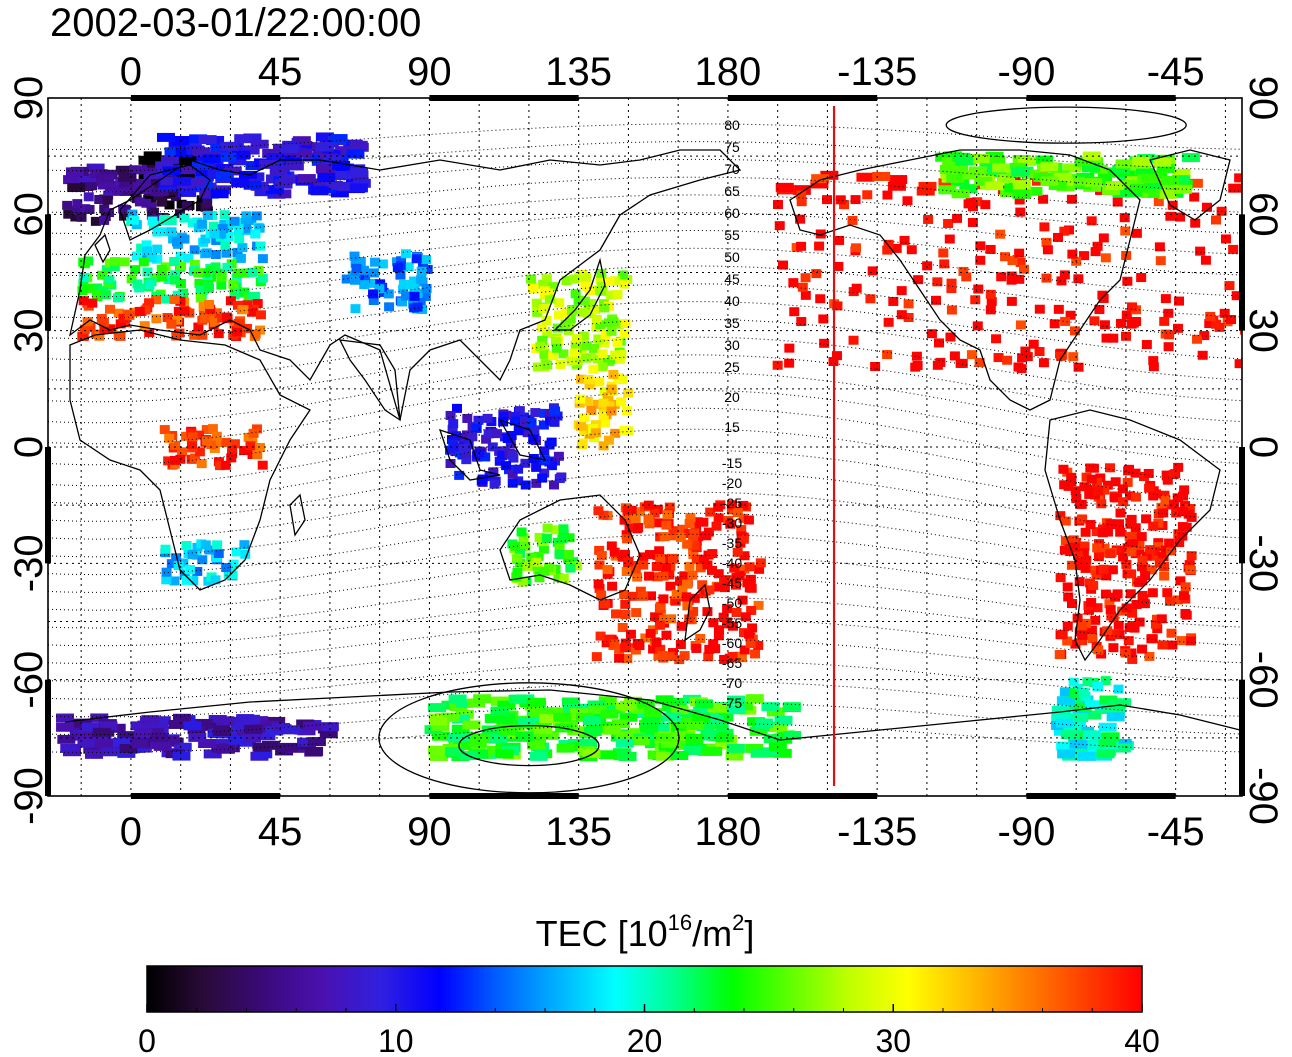  I want to click on lat-tick-label-right: -60, so click(1263, 680).